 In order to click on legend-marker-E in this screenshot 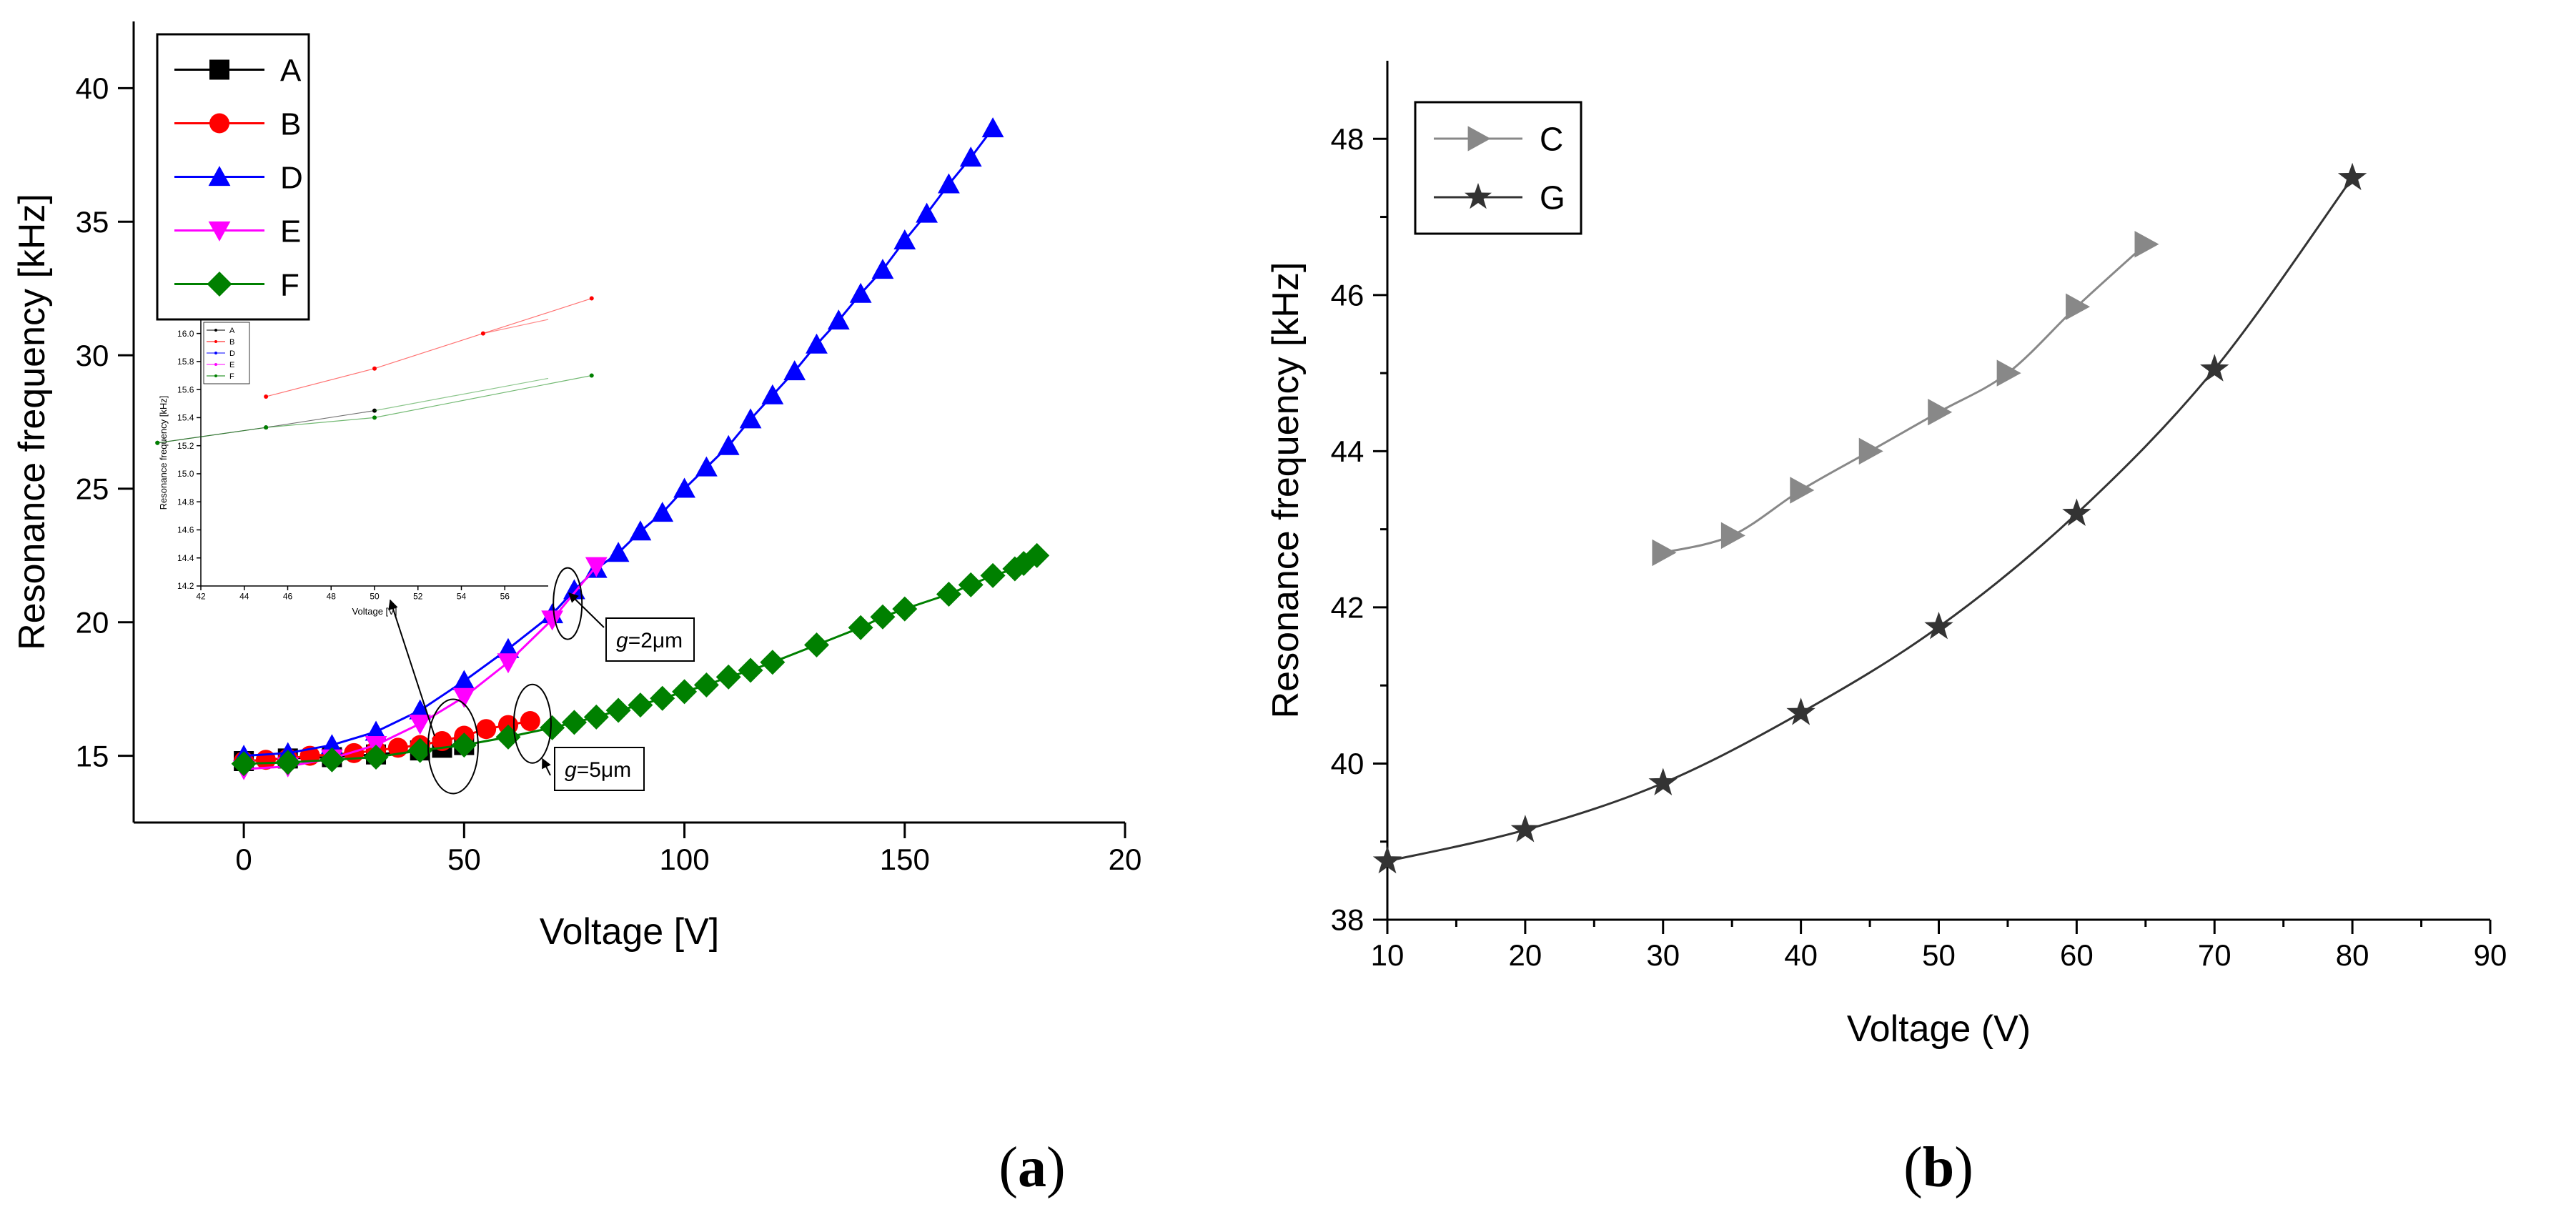, I will do `click(220, 231)`.